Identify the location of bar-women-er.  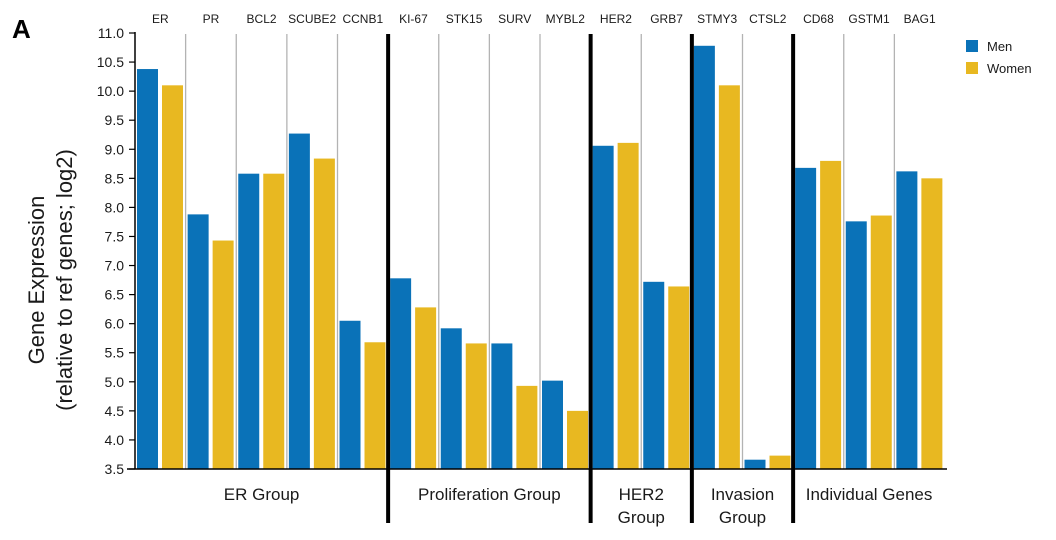
(172, 277).